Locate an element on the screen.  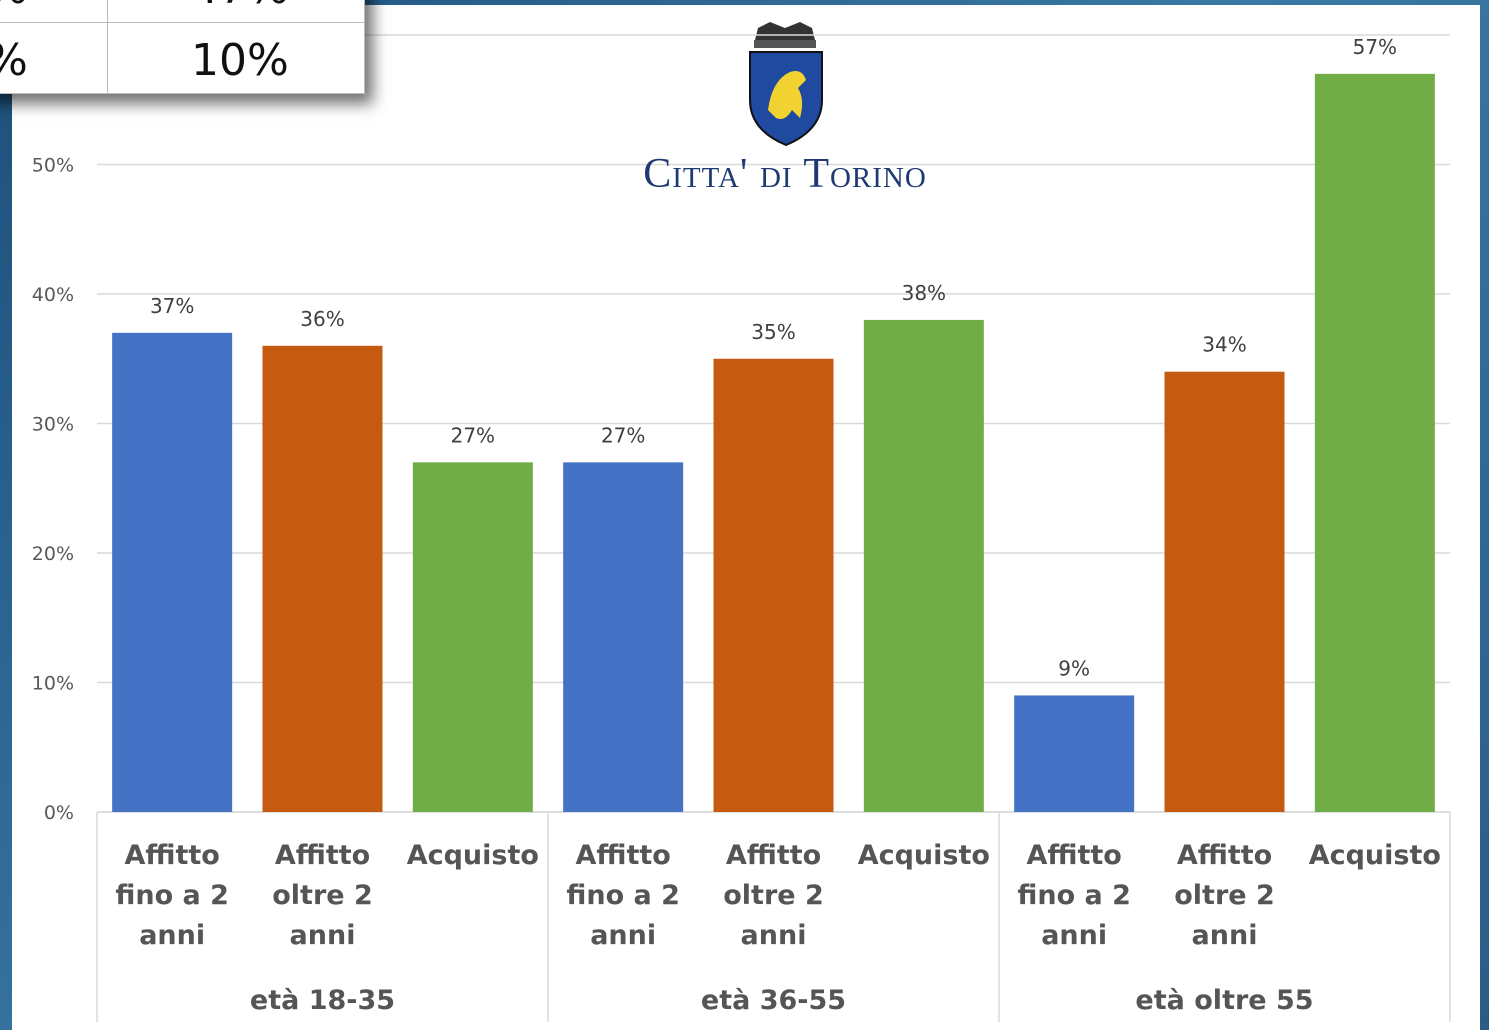
group-label: età 36-55 is located at coordinates (773, 1000).